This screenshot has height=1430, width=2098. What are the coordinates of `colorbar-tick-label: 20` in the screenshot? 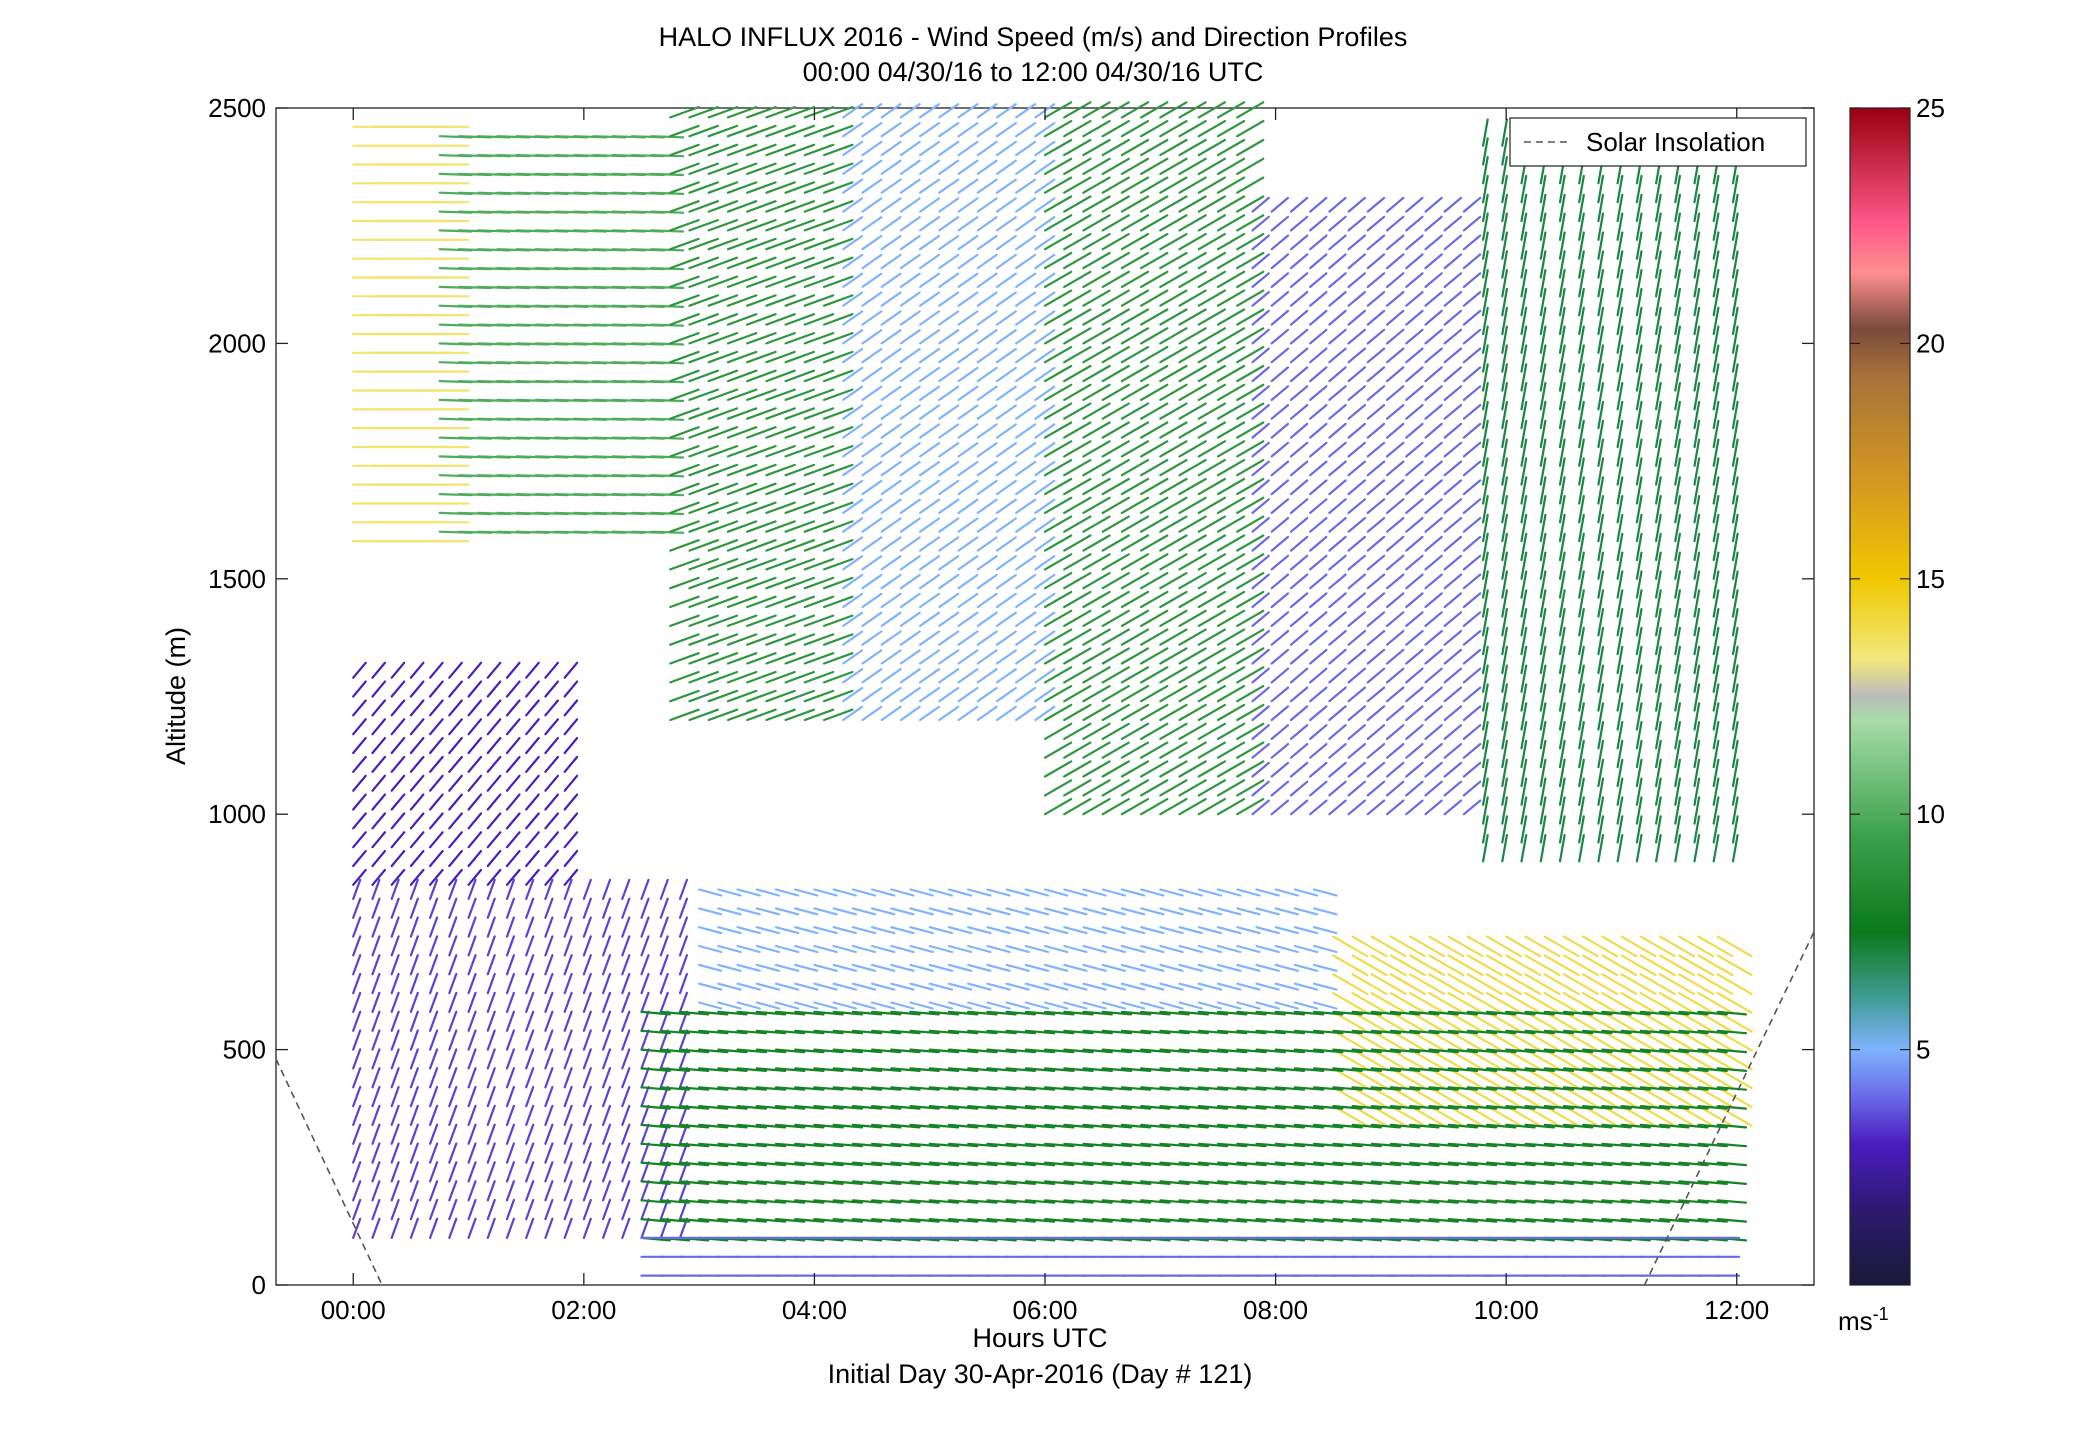 It's located at (1930, 343).